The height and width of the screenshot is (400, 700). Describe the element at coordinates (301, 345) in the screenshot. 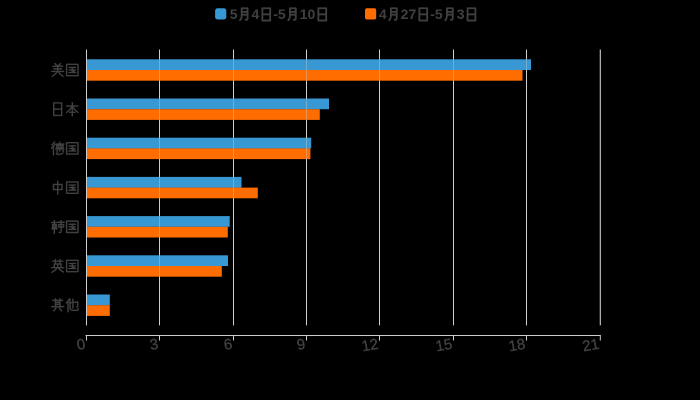

I see `svg-text: 9` at that location.